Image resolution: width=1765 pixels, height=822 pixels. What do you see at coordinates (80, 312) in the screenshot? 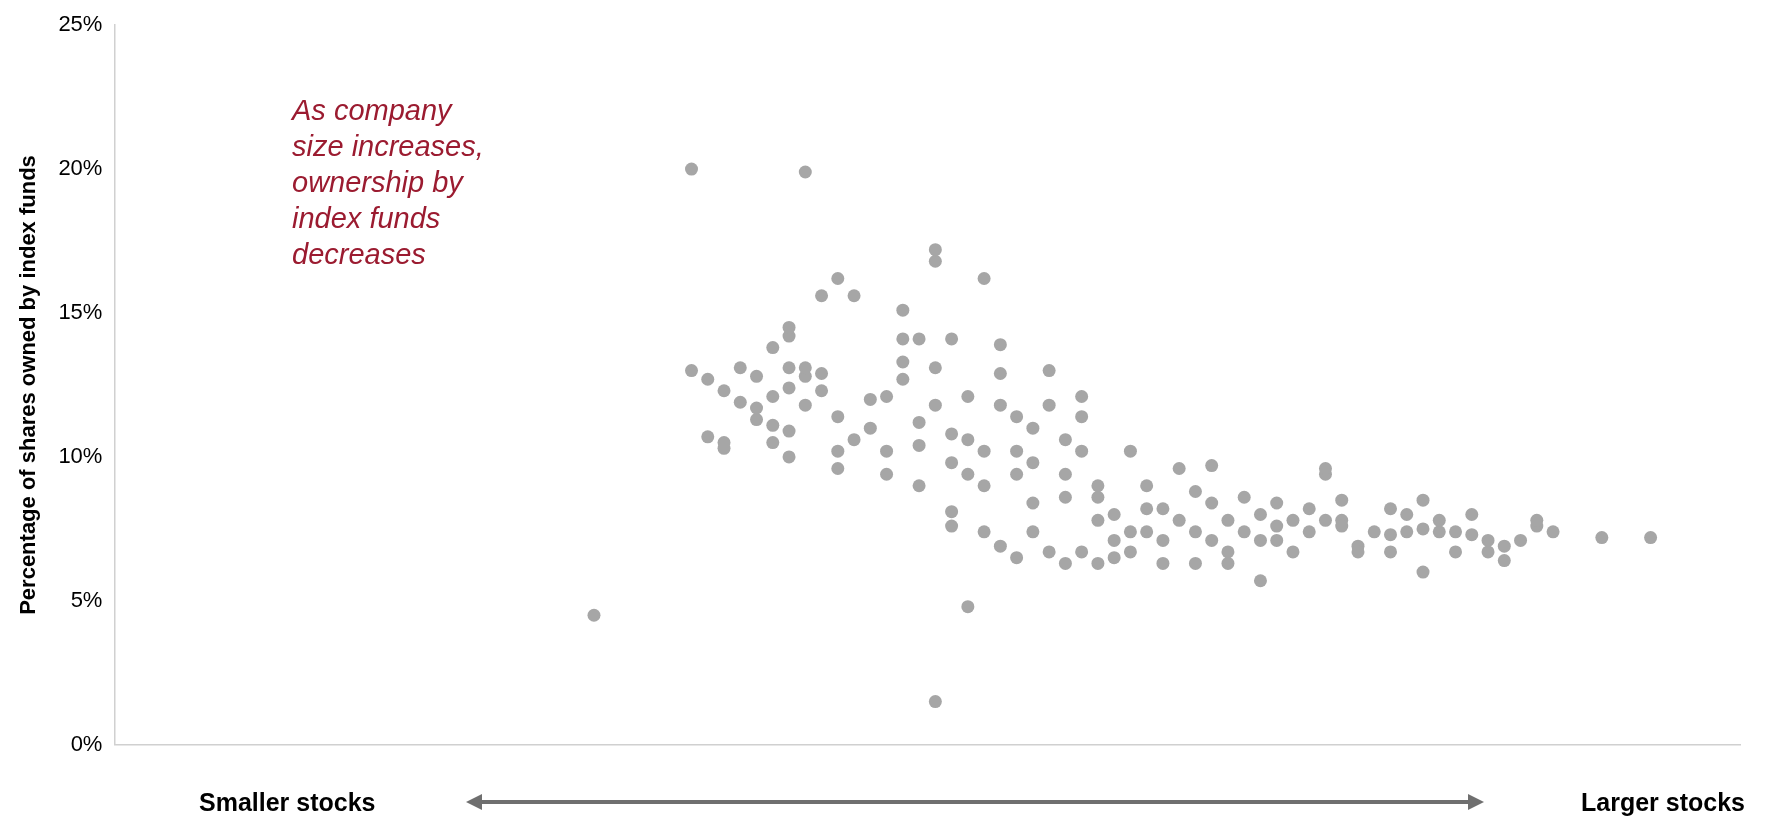
I see `y-tick-label: 15%` at bounding box center [80, 312].